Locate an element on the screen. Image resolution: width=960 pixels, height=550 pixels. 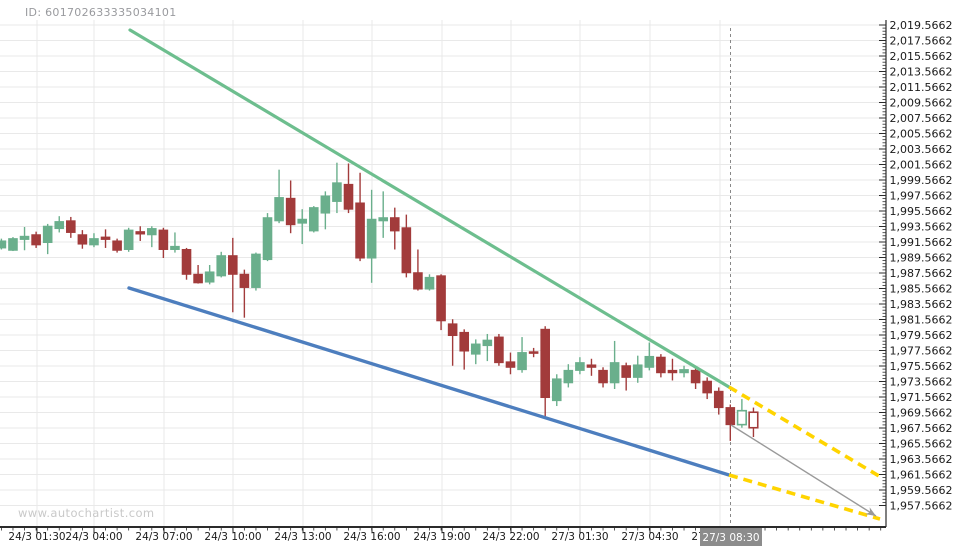
highlighted-time-label: 27/3 08:30 is located at coordinates (730, 538).